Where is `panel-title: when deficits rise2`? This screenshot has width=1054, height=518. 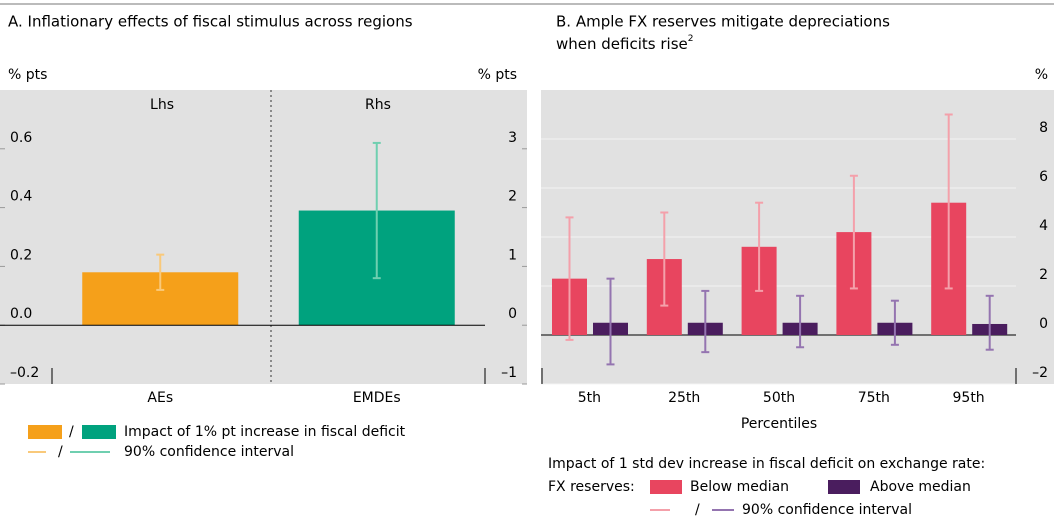 panel-title: when deficits rise2 is located at coordinates (624, 43).